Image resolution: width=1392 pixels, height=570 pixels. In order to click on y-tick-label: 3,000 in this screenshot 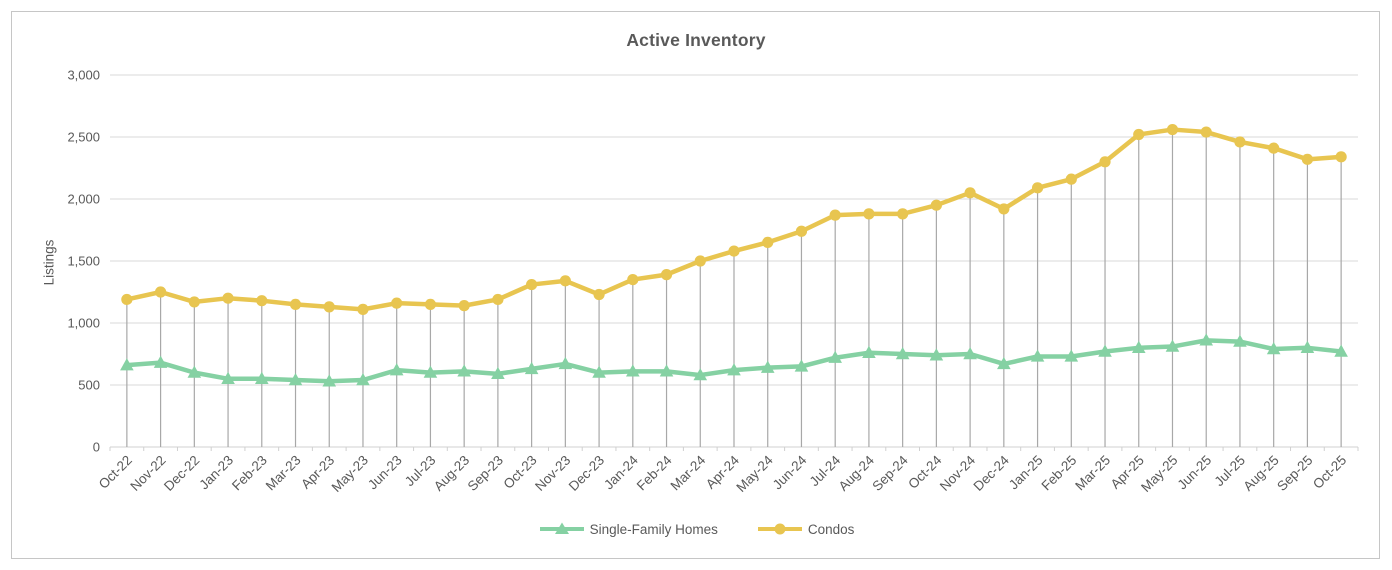, I will do `click(83, 75)`.